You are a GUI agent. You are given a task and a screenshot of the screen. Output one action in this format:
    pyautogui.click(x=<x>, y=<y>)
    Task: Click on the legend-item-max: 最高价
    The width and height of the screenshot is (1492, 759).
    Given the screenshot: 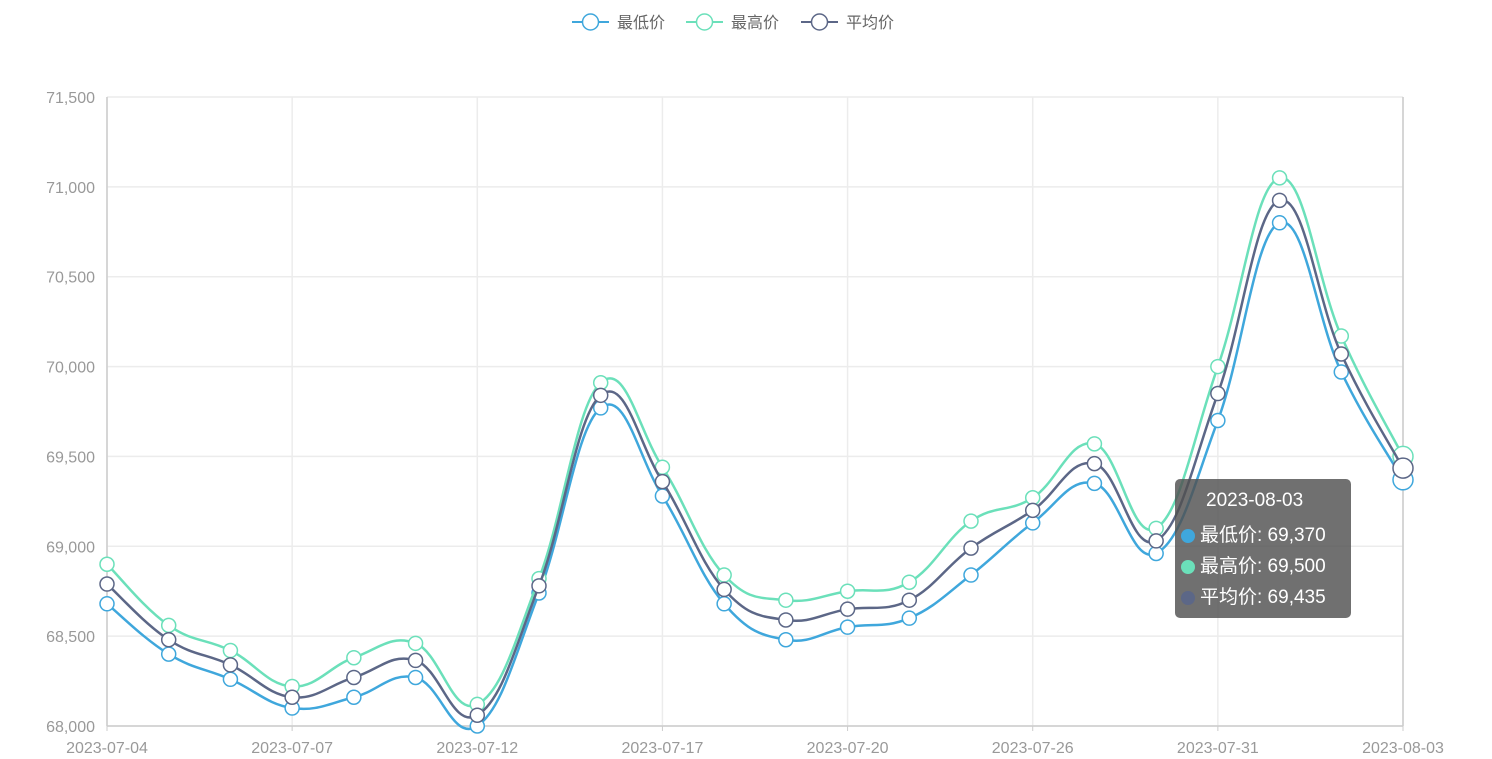 What is the action you would take?
    pyautogui.click(x=732, y=22)
    